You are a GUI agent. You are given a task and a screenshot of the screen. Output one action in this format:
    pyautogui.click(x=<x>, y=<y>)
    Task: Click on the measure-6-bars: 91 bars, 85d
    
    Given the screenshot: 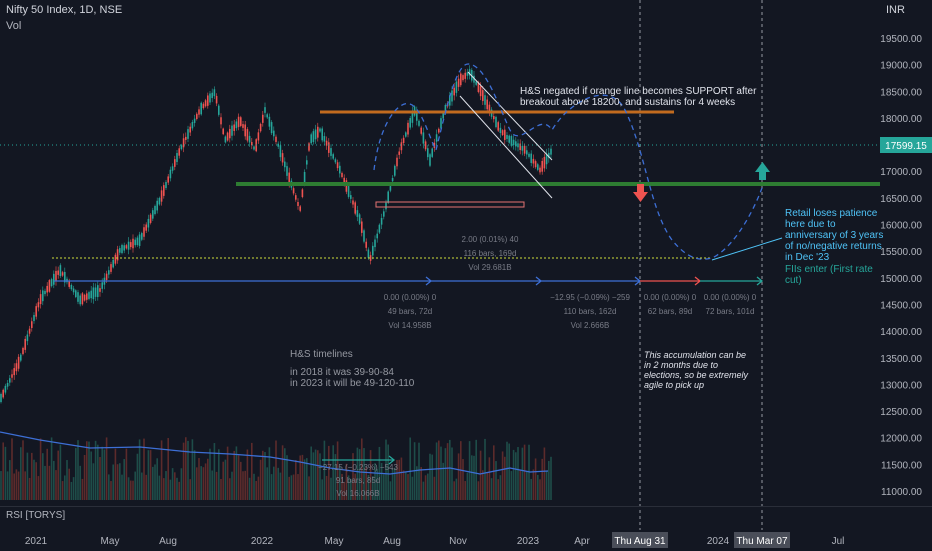 What is the action you would take?
    pyautogui.click(x=358, y=480)
    